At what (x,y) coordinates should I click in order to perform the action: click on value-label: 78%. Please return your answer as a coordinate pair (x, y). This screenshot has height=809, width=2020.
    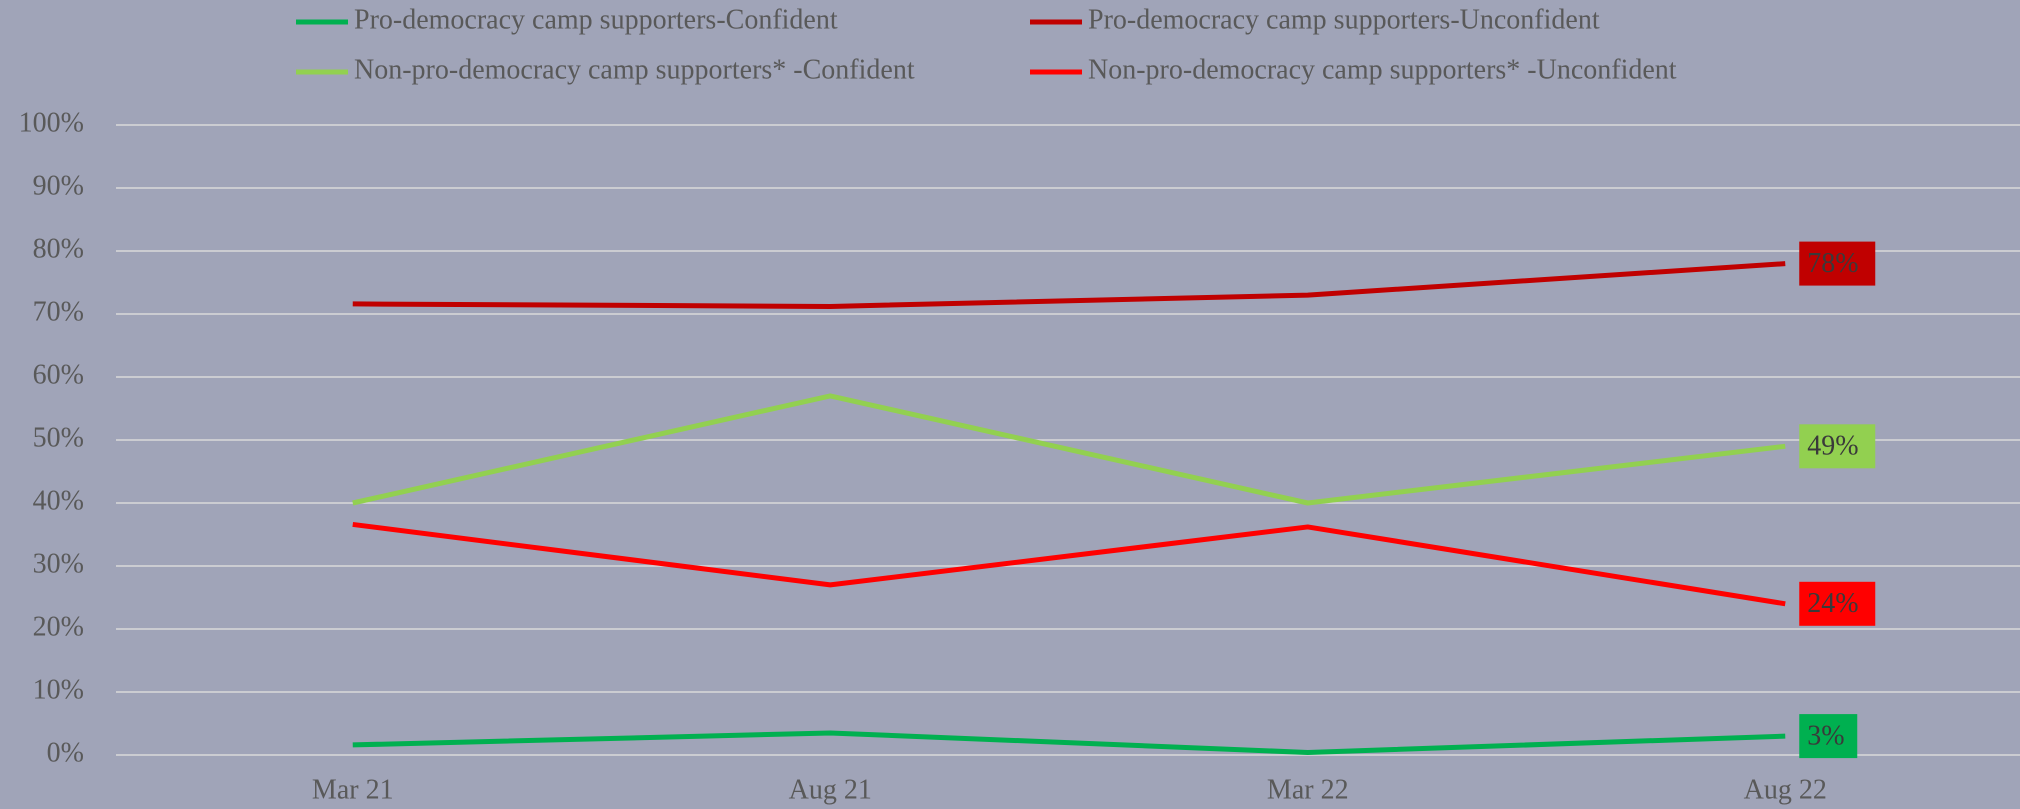
    Looking at the image, I should click on (1832, 263).